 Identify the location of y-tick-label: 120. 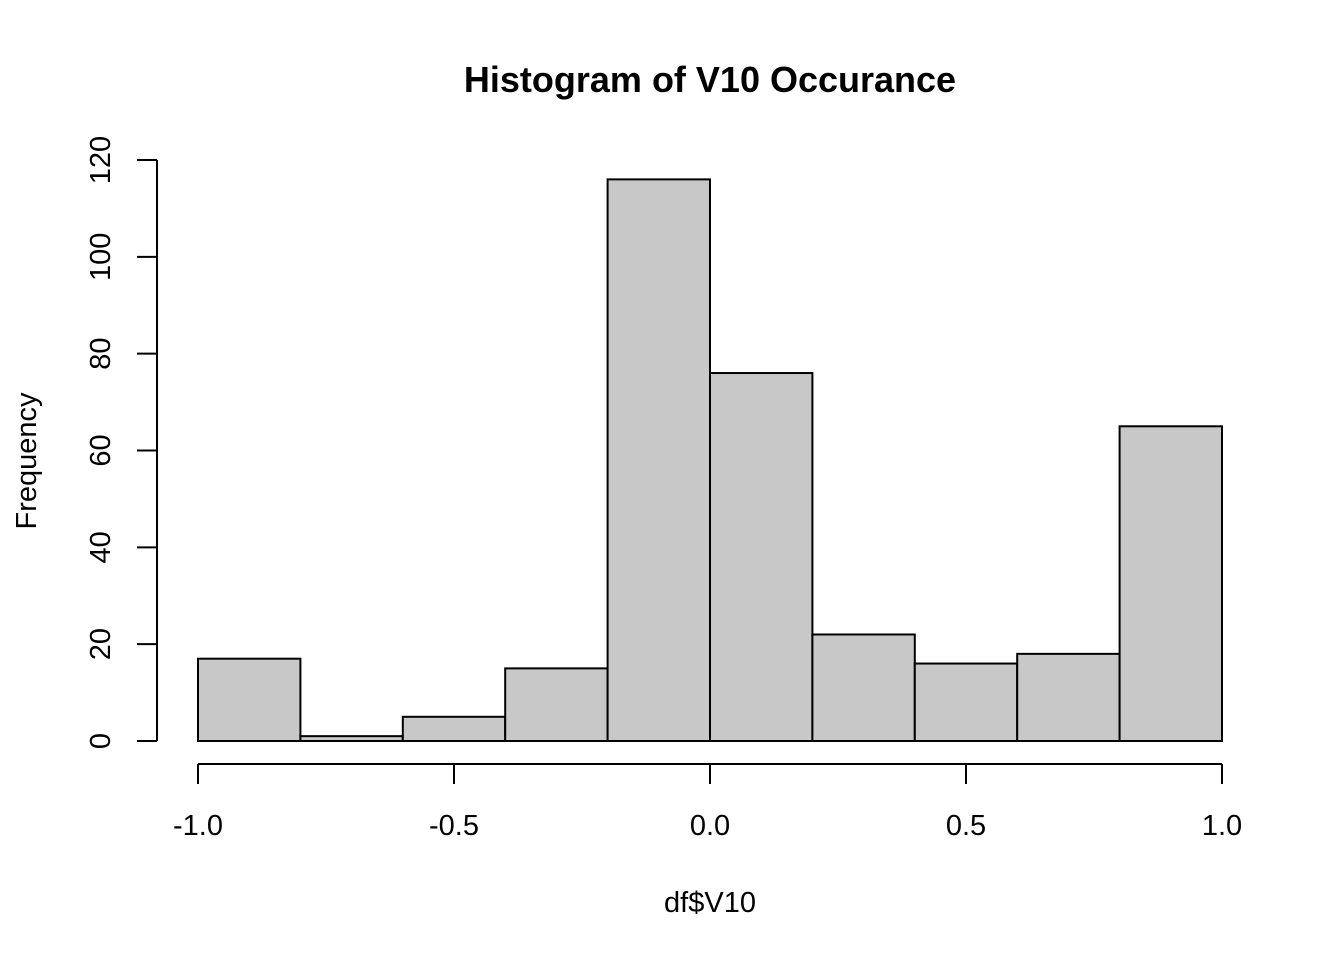
(101, 160).